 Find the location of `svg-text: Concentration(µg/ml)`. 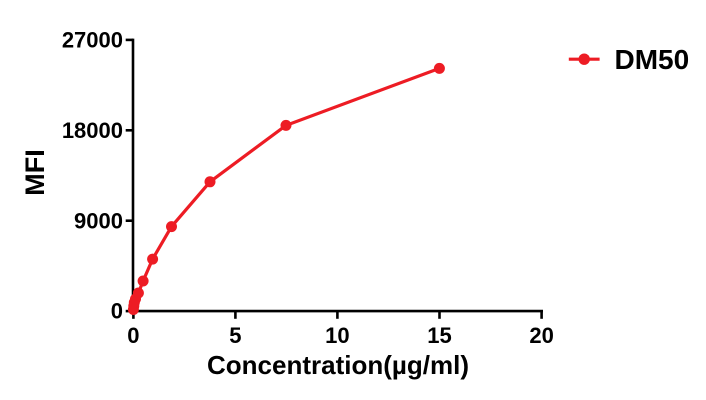

svg-text: Concentration(µg/ml) is located at coordinates (338, 365).